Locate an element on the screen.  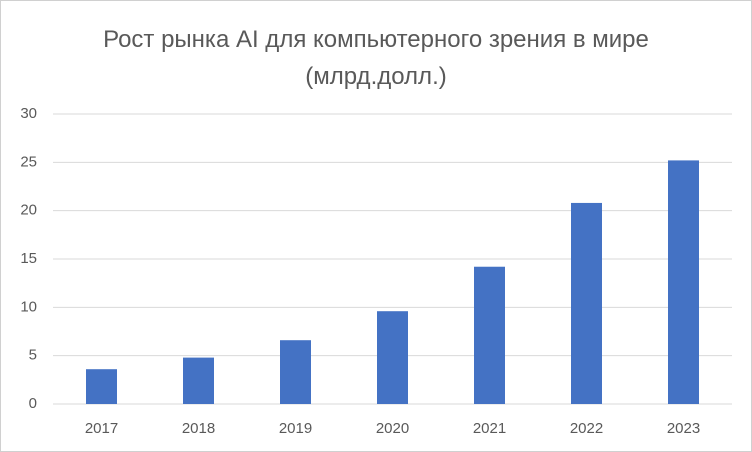
x-tick-label: 2018 is located at coordinates (198, 428).